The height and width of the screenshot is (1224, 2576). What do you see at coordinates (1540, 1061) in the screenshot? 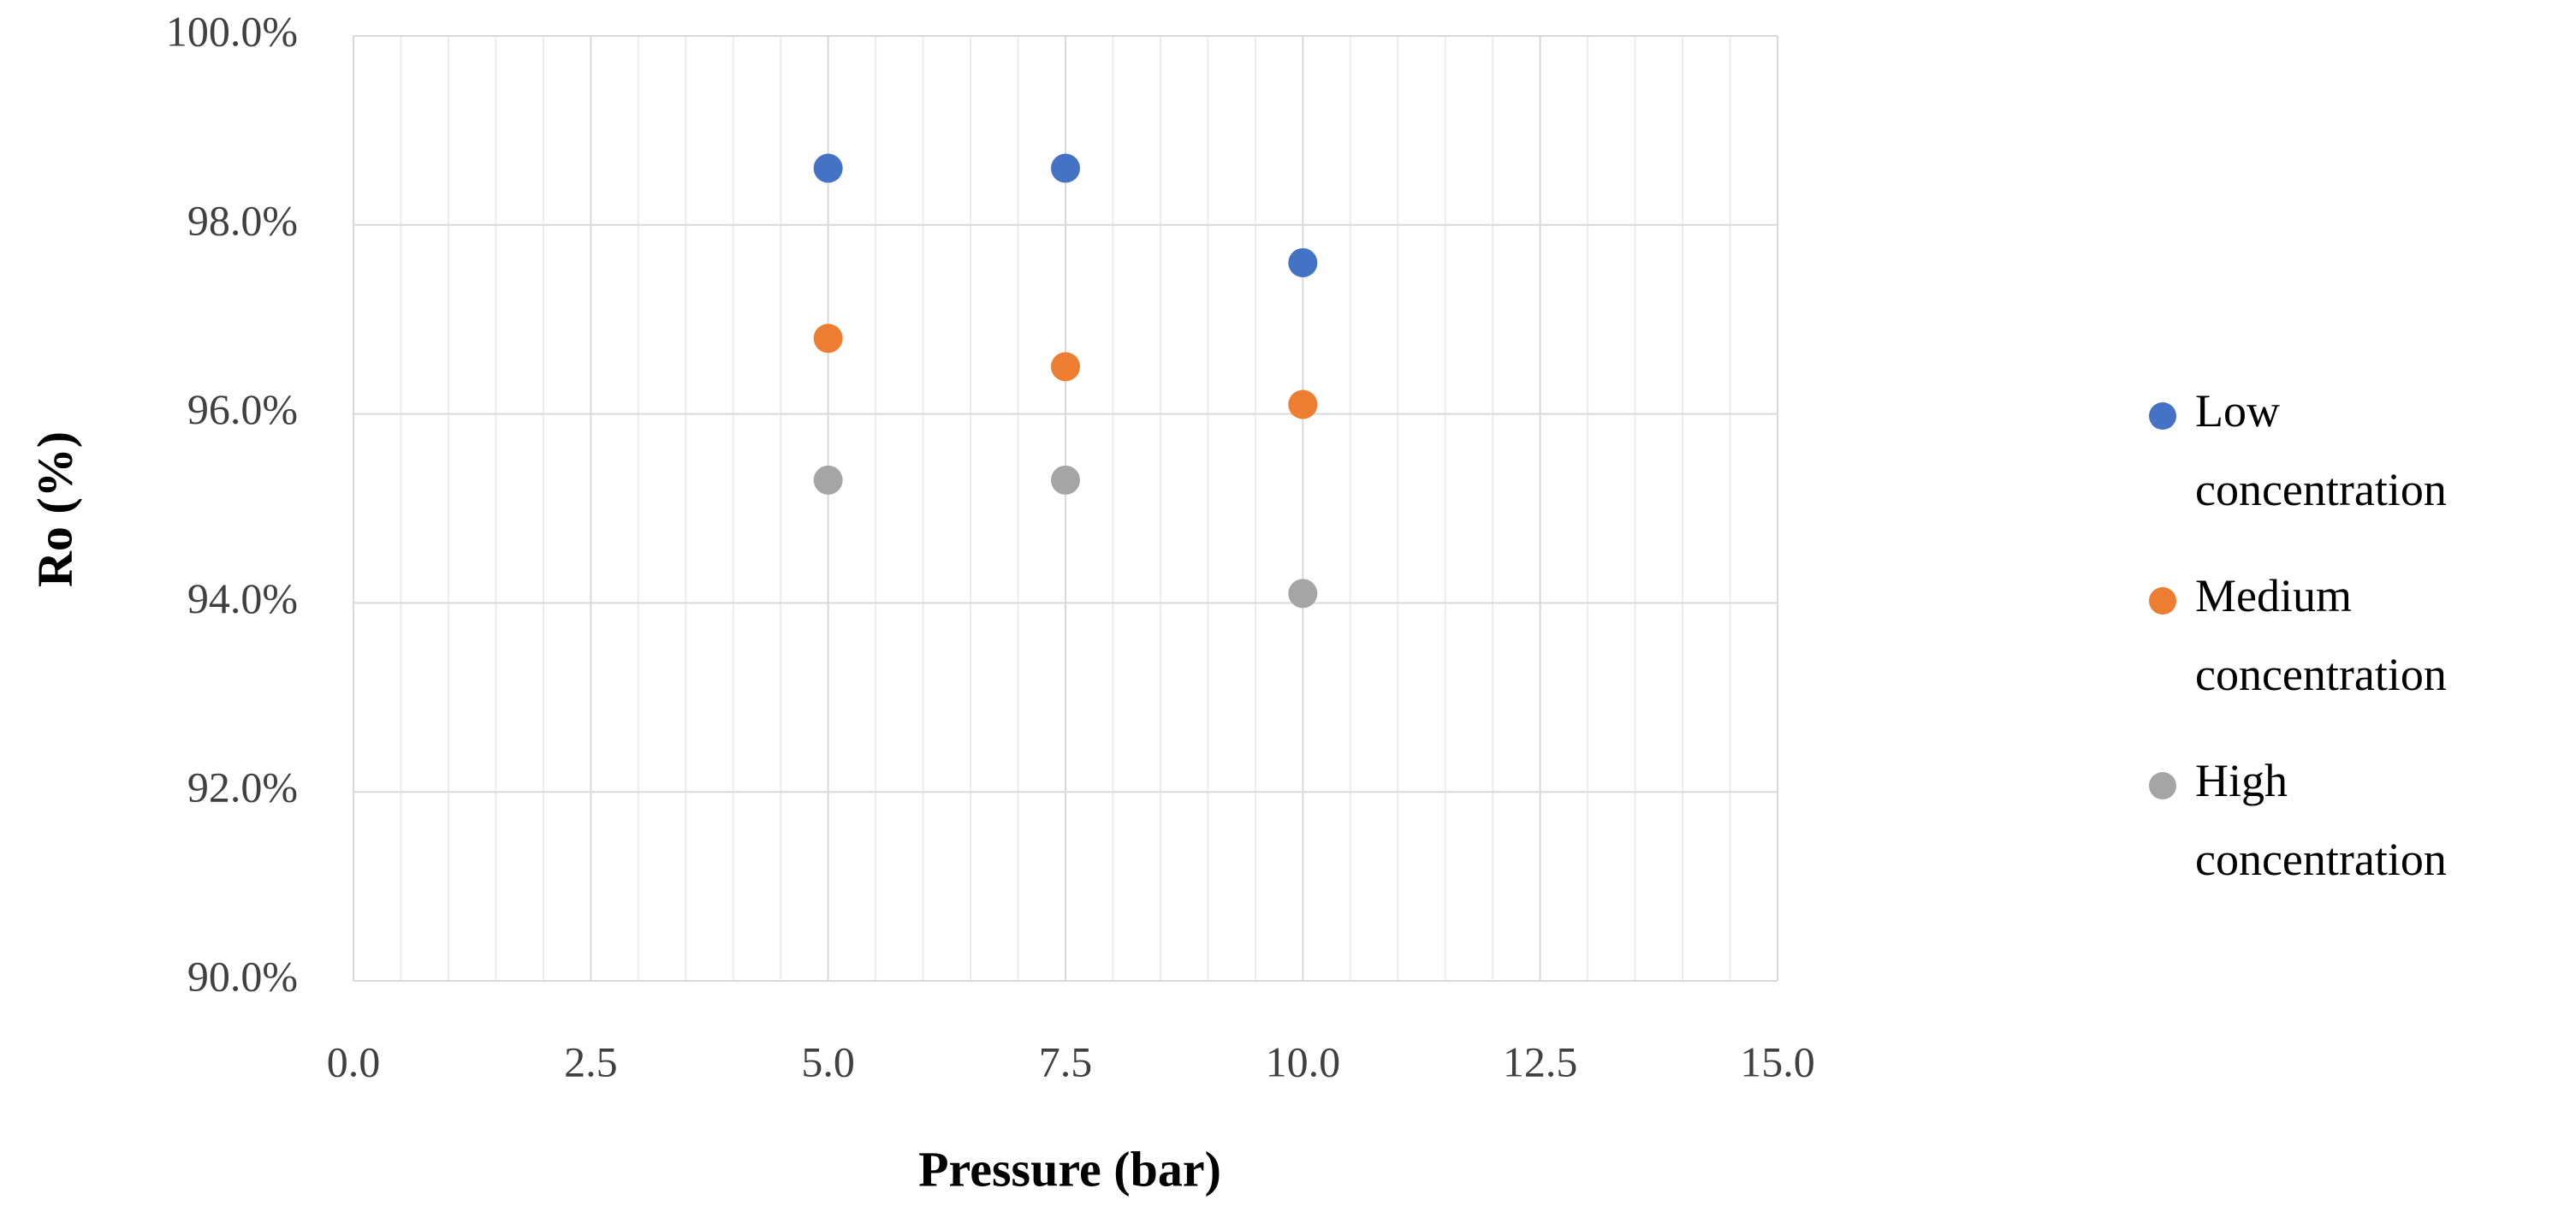
I see `x-tick-label: 12.5` at bounding box center [1540, 1061].